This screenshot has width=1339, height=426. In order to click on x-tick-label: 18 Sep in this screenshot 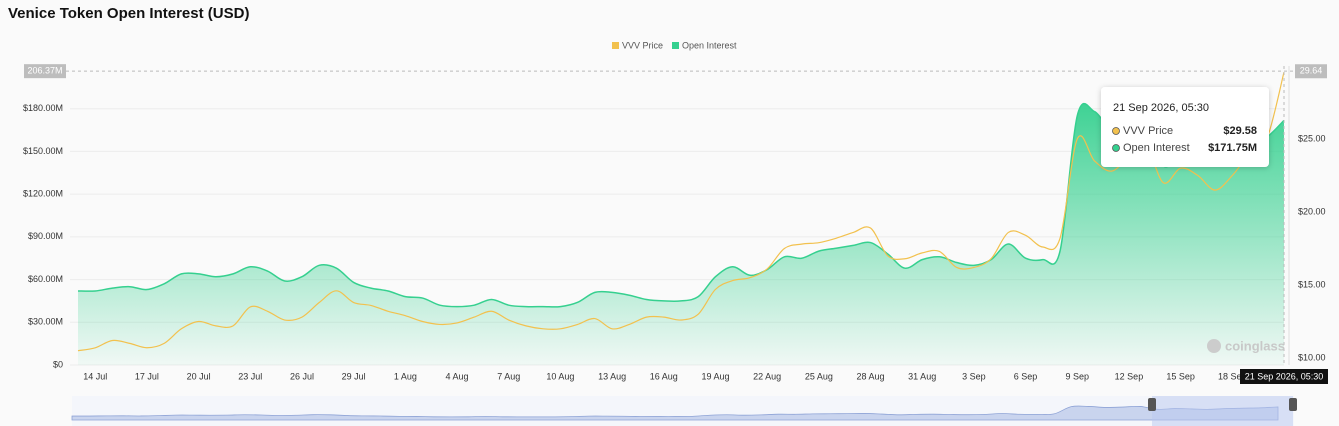, I will do `click(1232, 376)`.